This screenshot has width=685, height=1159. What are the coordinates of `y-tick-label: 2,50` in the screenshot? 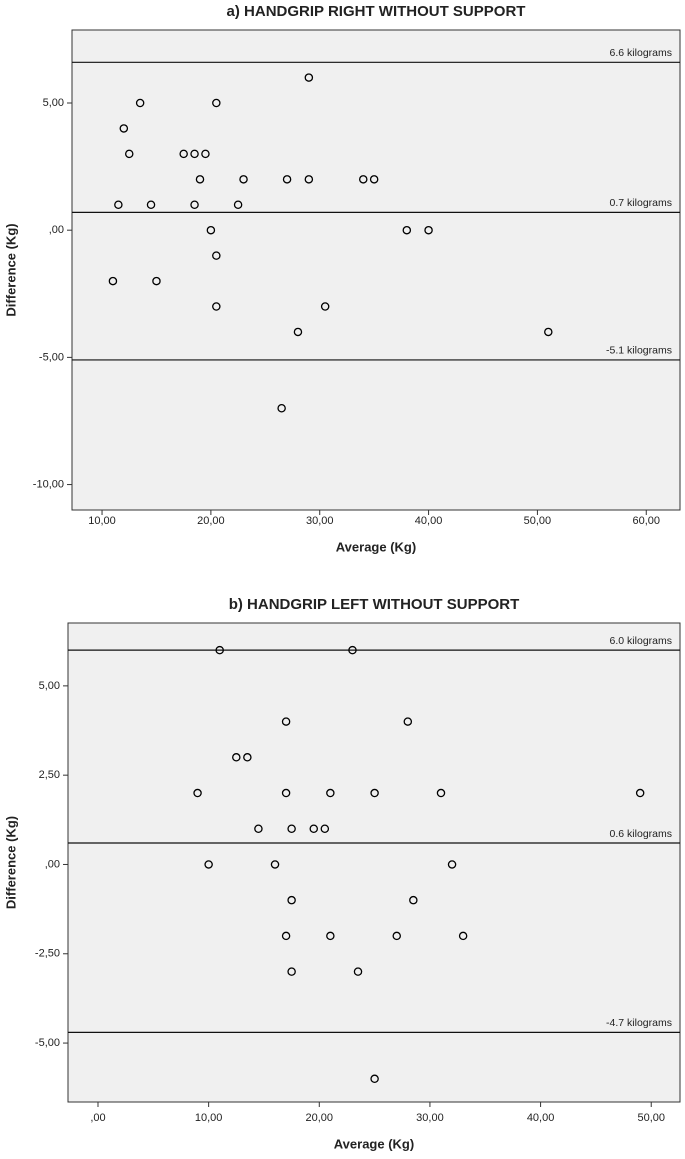 It's located at (49, 775).